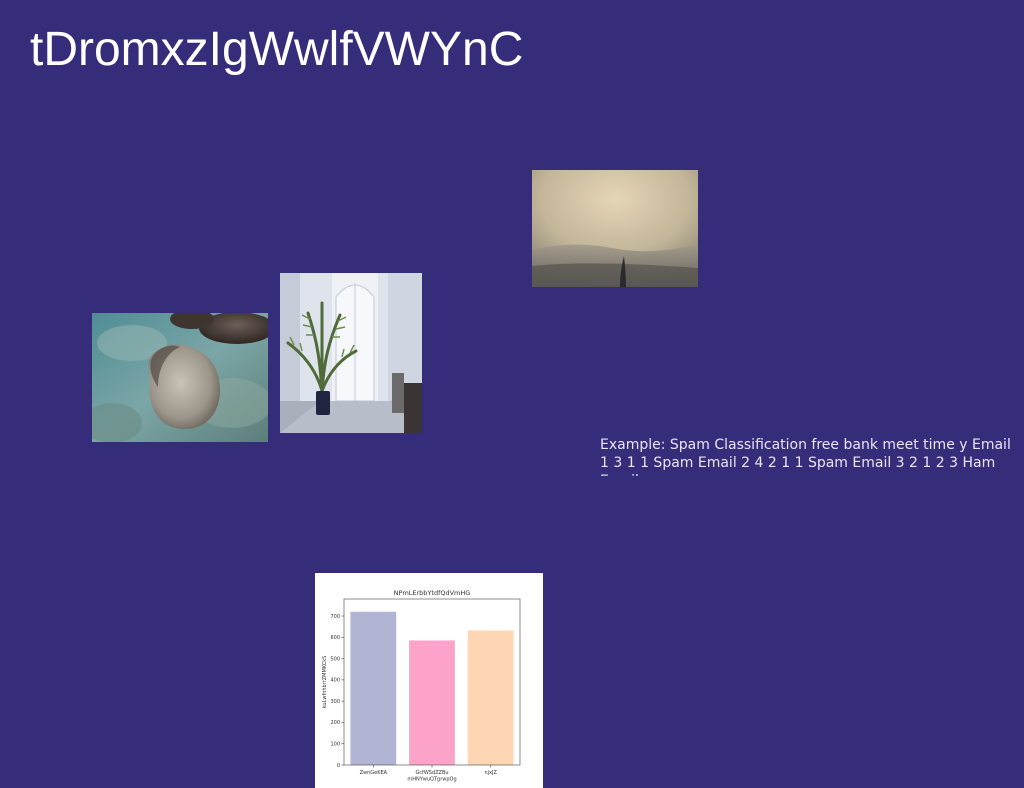 This screenshot has height=788, width=1024. I want to click on y-tick-label-2: 200, so click(335, 723).